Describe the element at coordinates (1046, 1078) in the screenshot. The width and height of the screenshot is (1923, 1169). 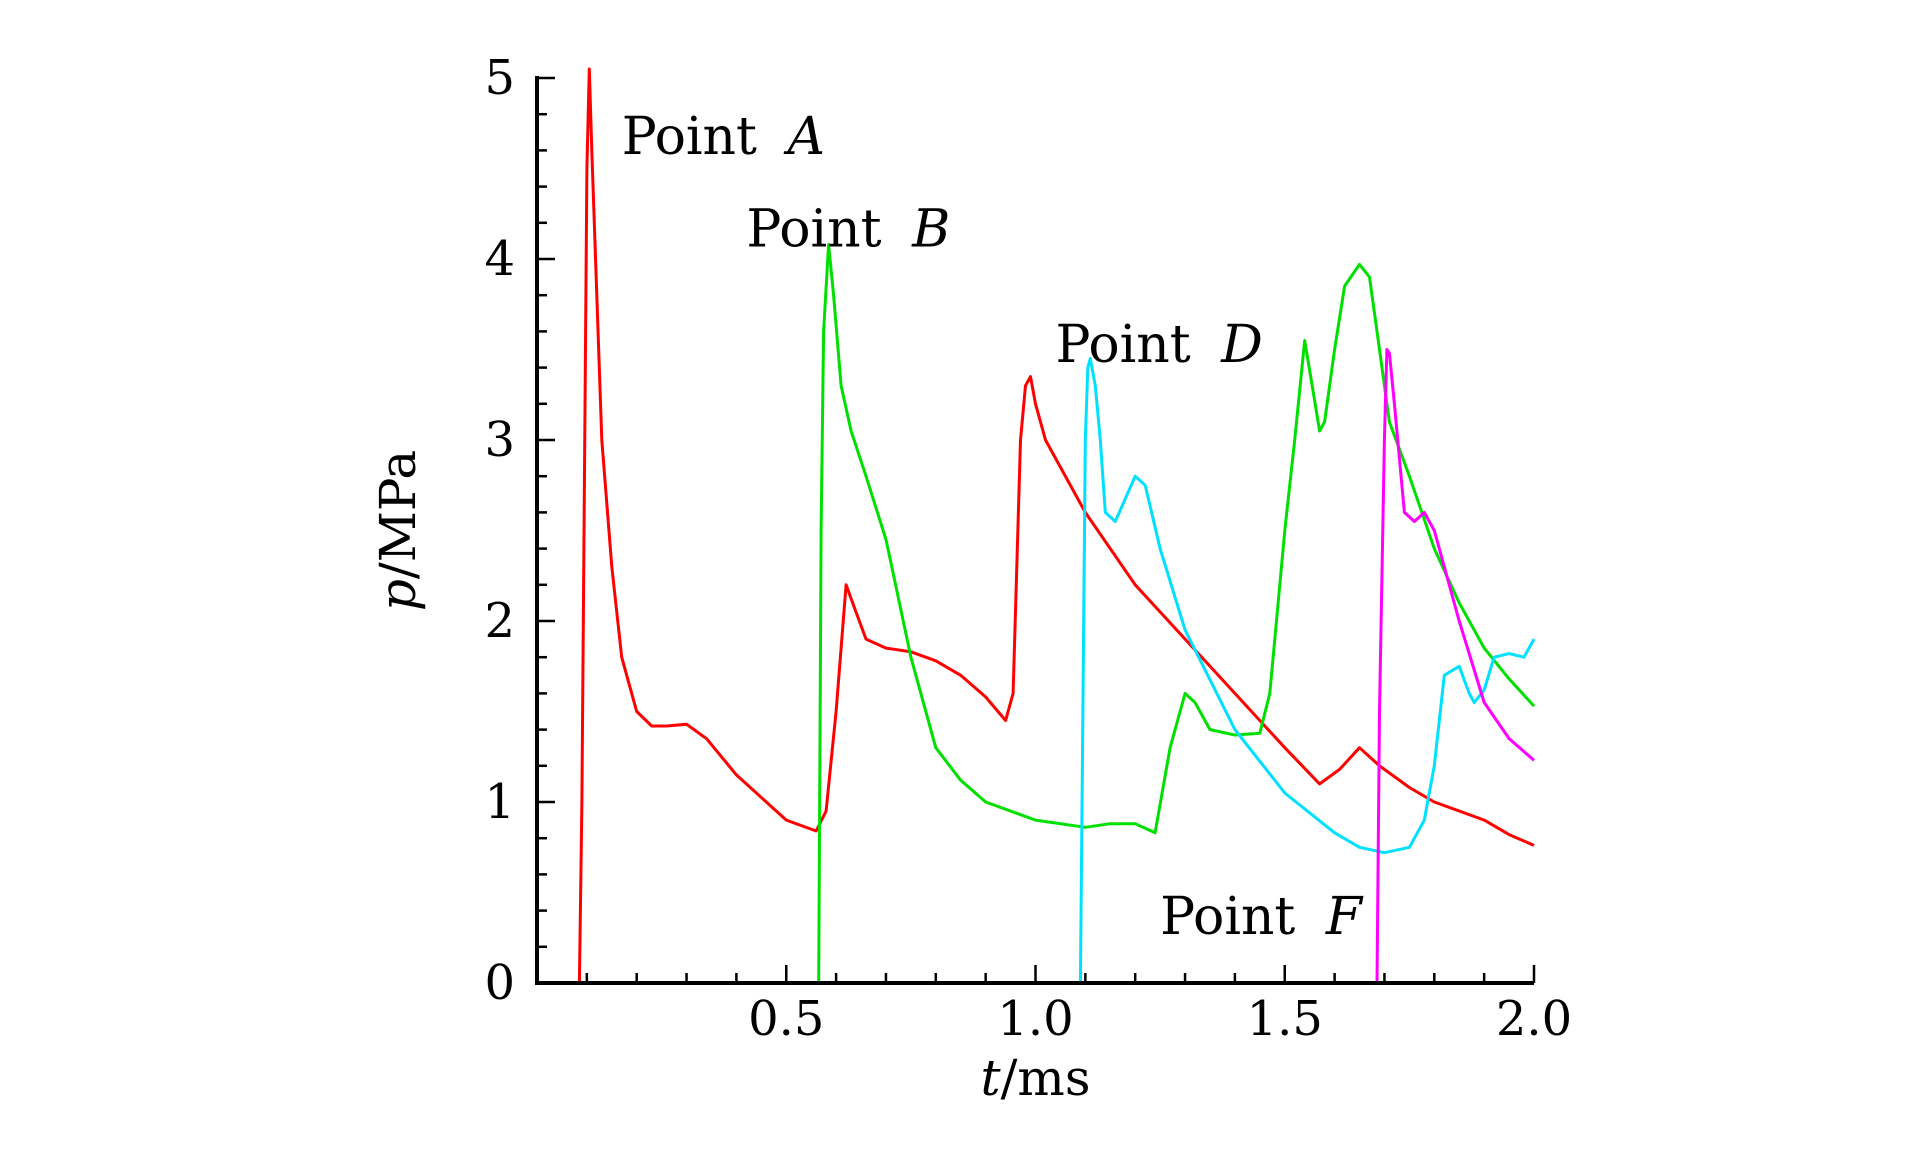
I see `x-axis-title-unit: /ms` at that location.